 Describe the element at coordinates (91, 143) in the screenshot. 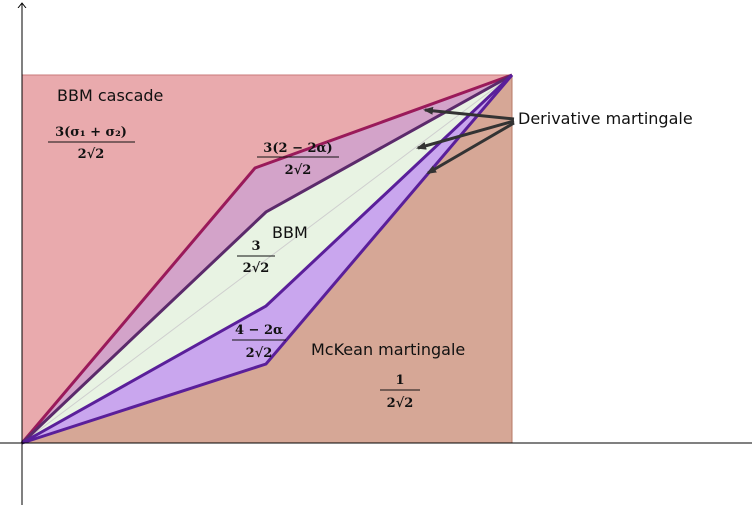

I see `bbm-cascade-formula: 3(σ₁ + σ₂) 2√2` at that location.